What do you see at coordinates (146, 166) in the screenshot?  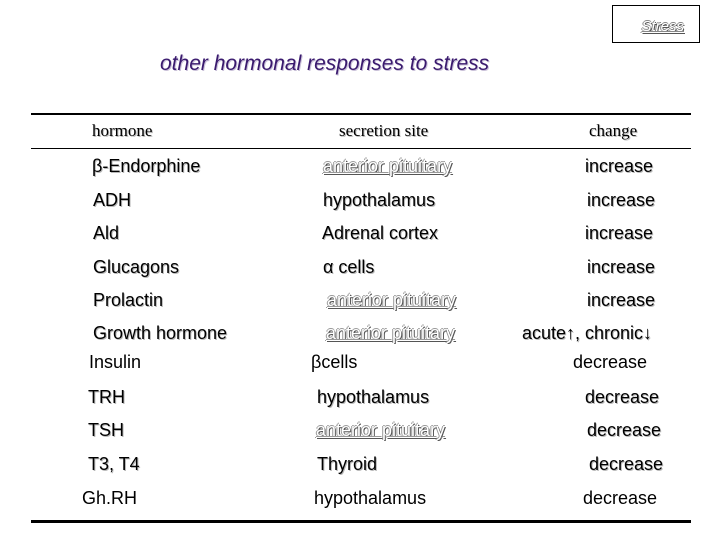 I see `hormone-cell: β-Endorphine` at bounding box center [146, 166].